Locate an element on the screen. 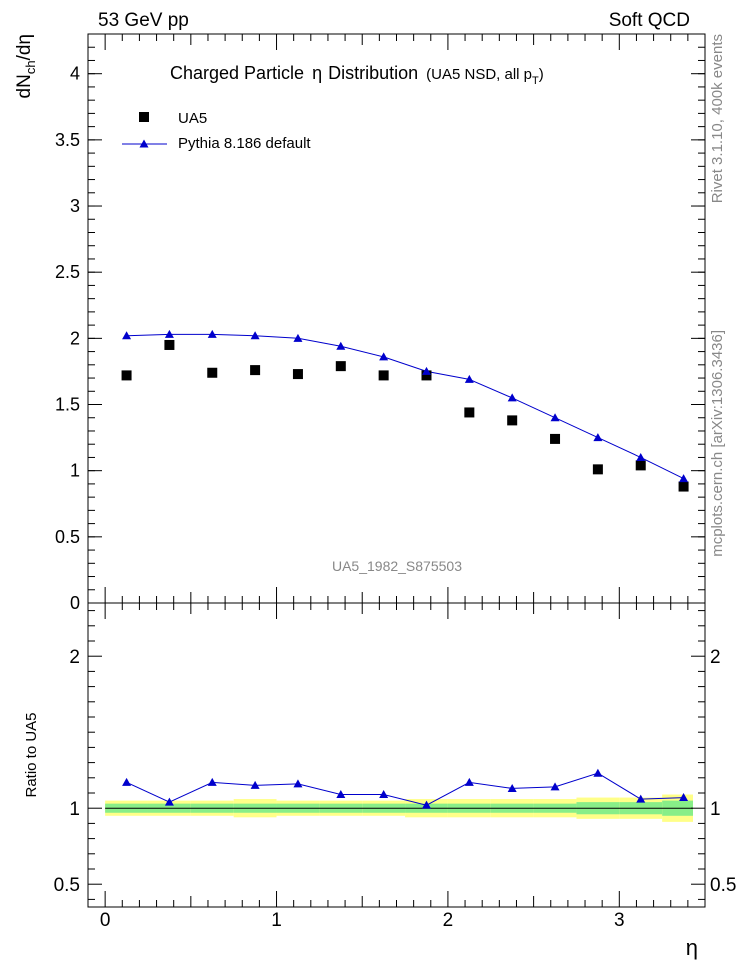  main-ytick-label: 0 is located at coordinates (75, 603).